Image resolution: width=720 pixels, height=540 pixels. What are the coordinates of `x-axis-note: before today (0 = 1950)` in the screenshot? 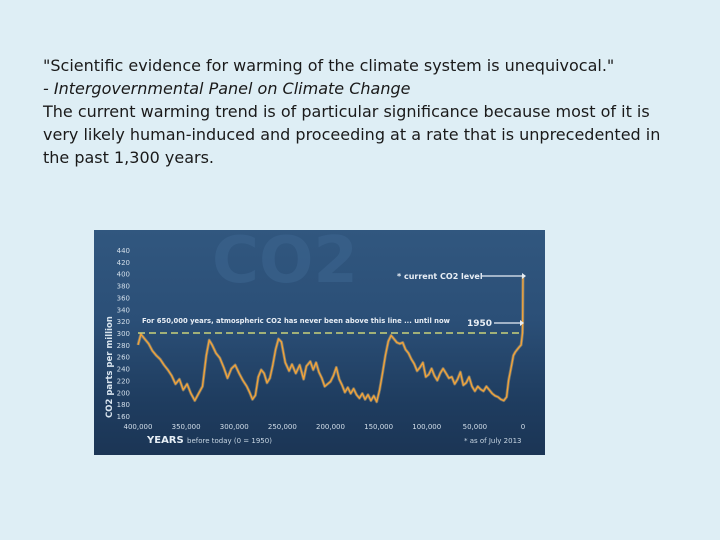 It's located at (229, 441).